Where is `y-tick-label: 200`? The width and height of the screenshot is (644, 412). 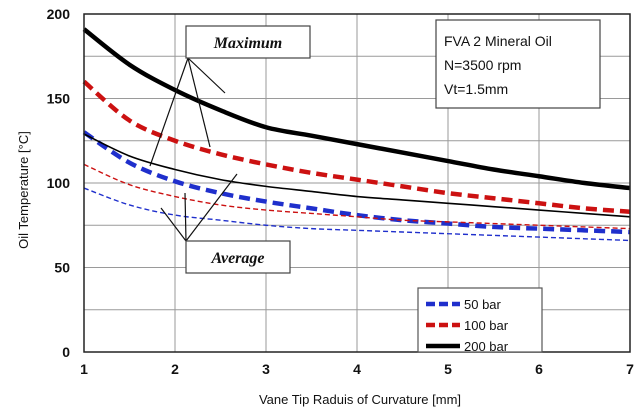 y-tick-label: 200 is located at coordinates (59, 14).